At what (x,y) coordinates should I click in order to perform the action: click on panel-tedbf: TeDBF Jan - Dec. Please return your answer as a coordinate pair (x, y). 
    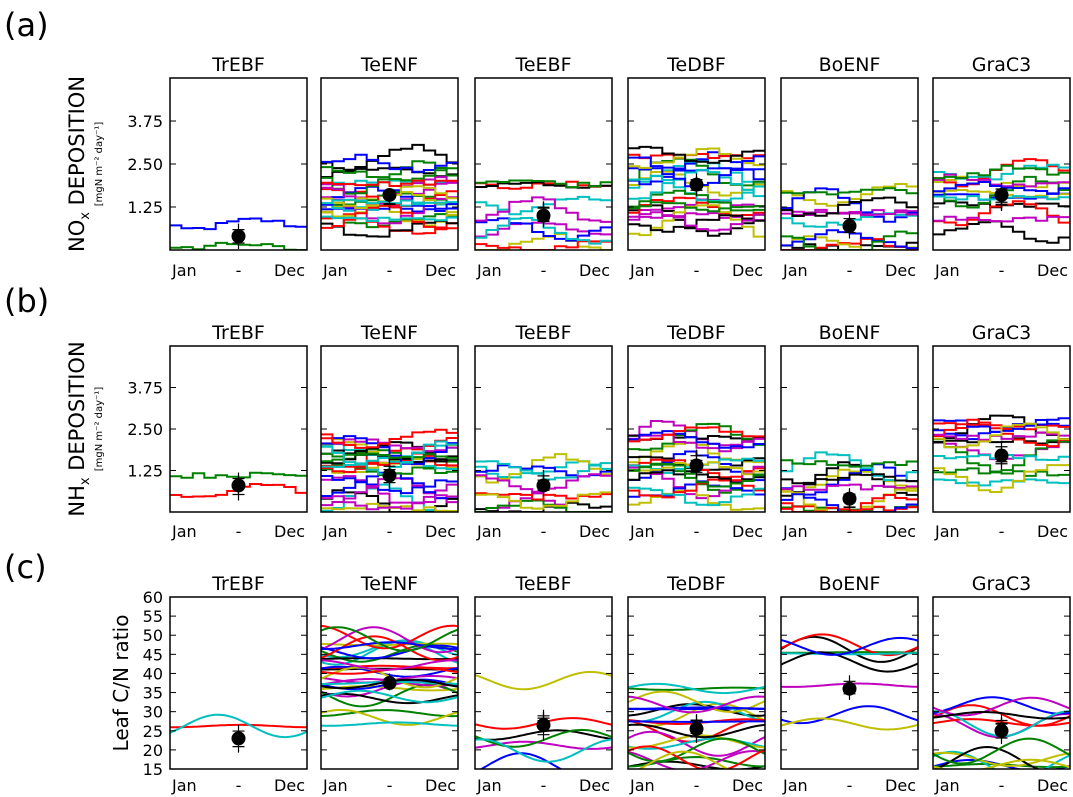
    Looking at the image, I should click on (696, 431).